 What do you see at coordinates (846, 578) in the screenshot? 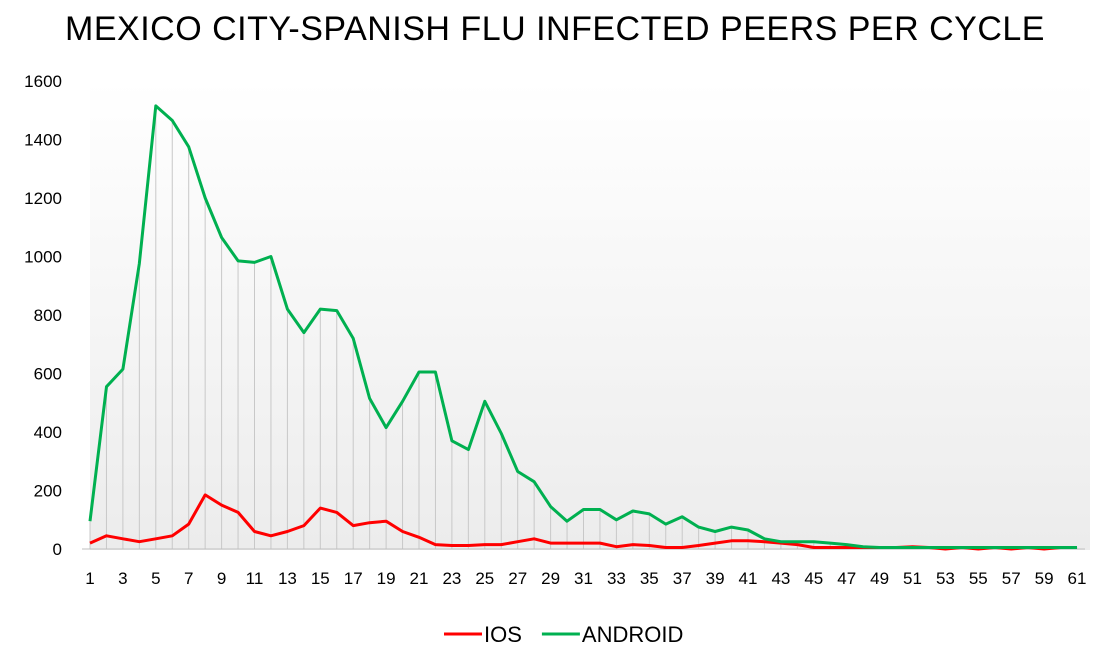
I see `x-tick-label: 47` at bounding box center [846, 578].